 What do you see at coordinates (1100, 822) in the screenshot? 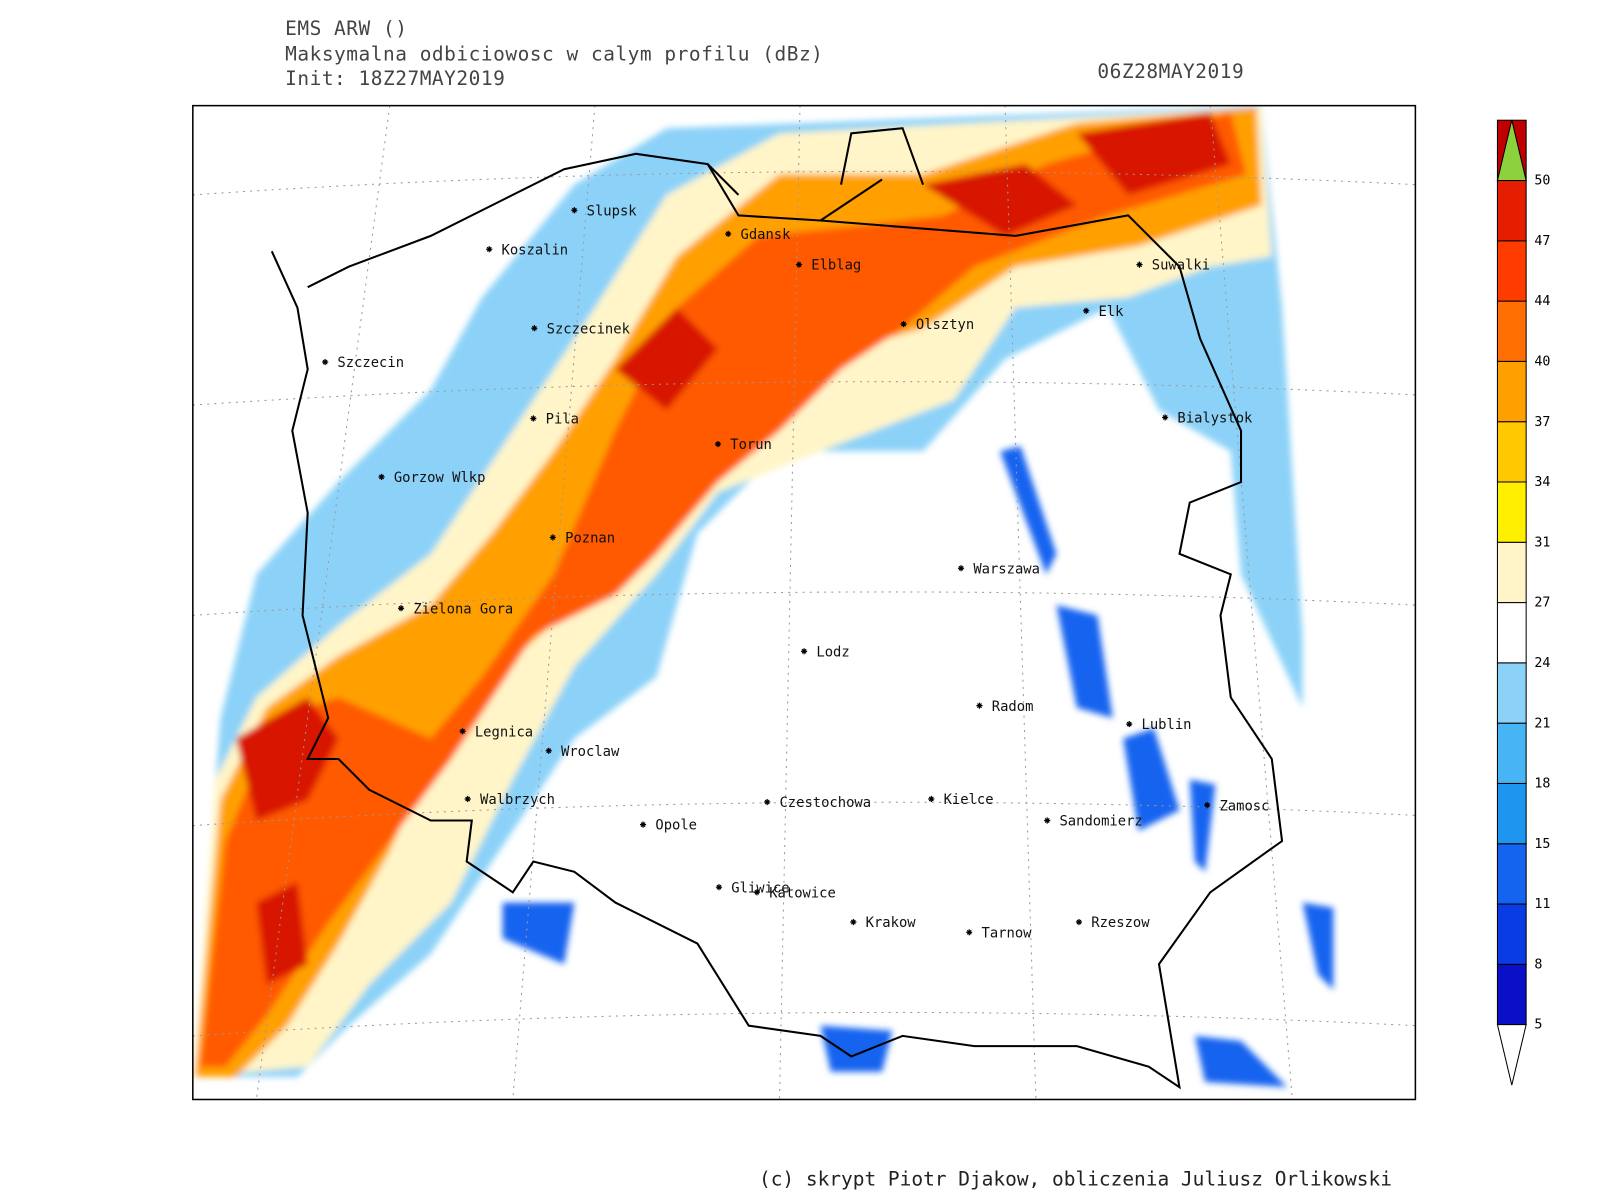
I see `city-label: Sandomierz` at bounding box center [1100, 822].